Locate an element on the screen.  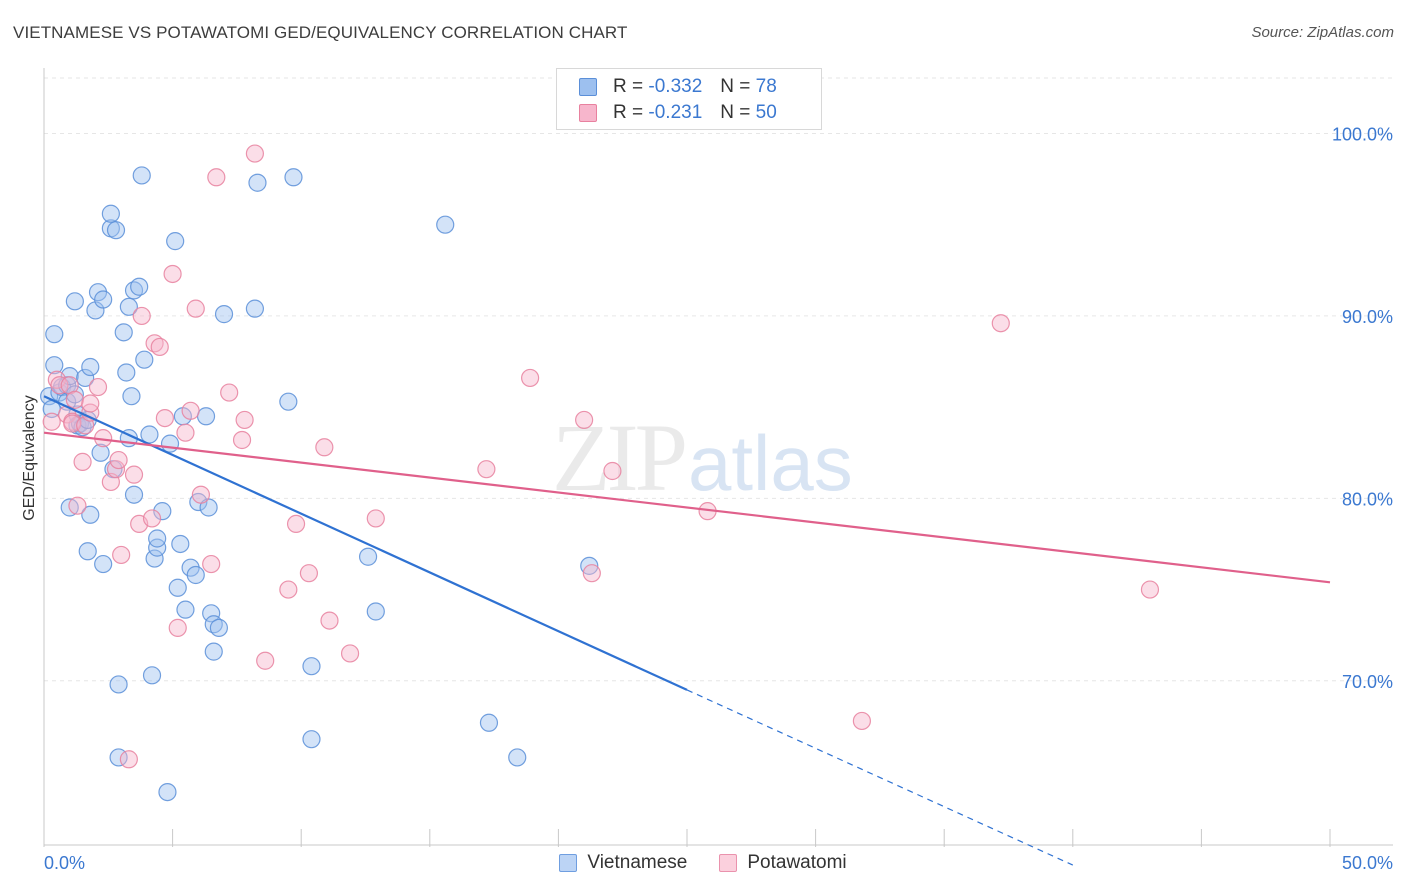
legend-r-value: -0.231 is located at coordinates (675, 112).